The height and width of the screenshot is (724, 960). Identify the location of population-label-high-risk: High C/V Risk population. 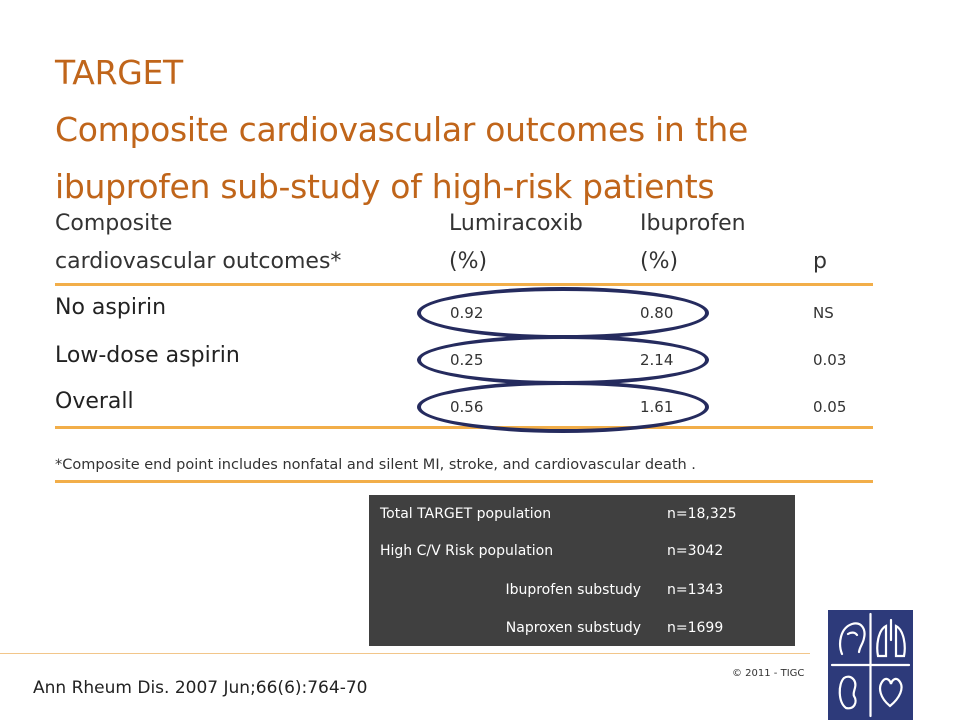
(467, 551).